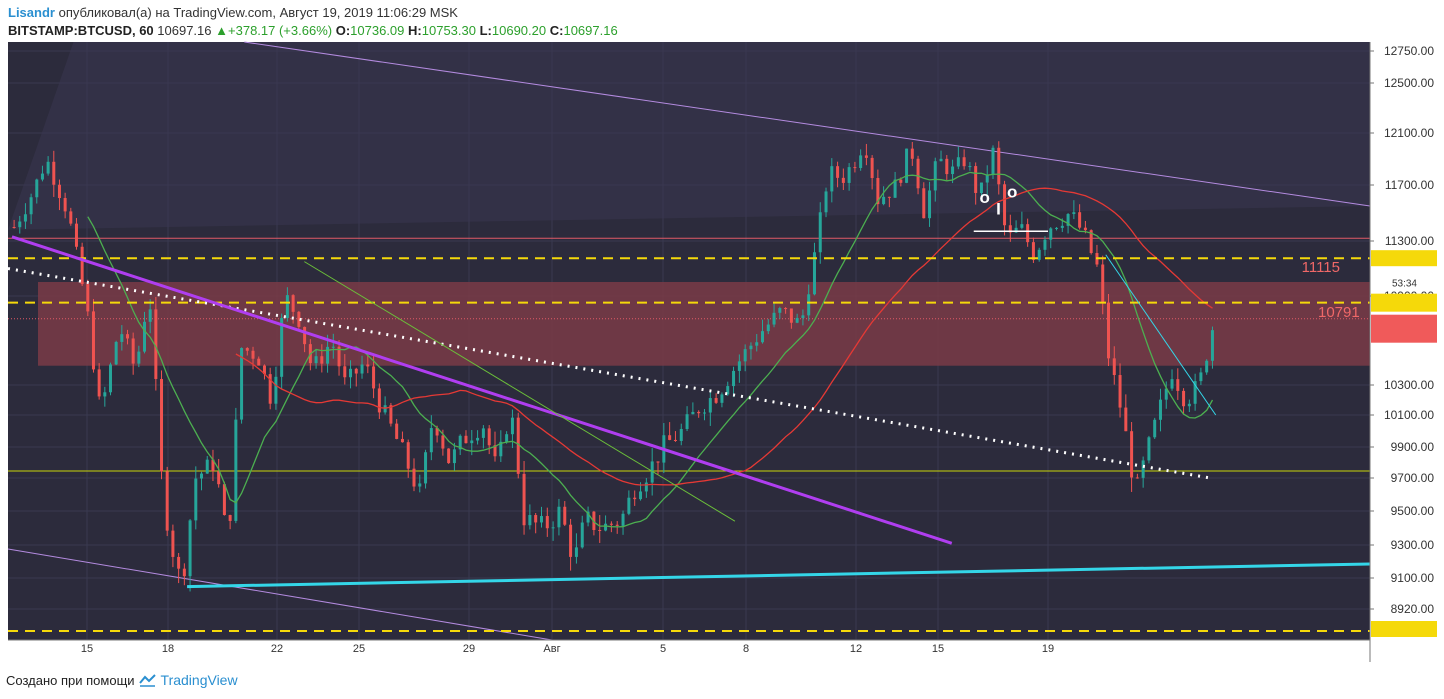 This screenshot has height=699, width=1444. Describe the element at coordinates (999, 201) in the screenshot. I see `pattern-annotation: oIo` at that location.